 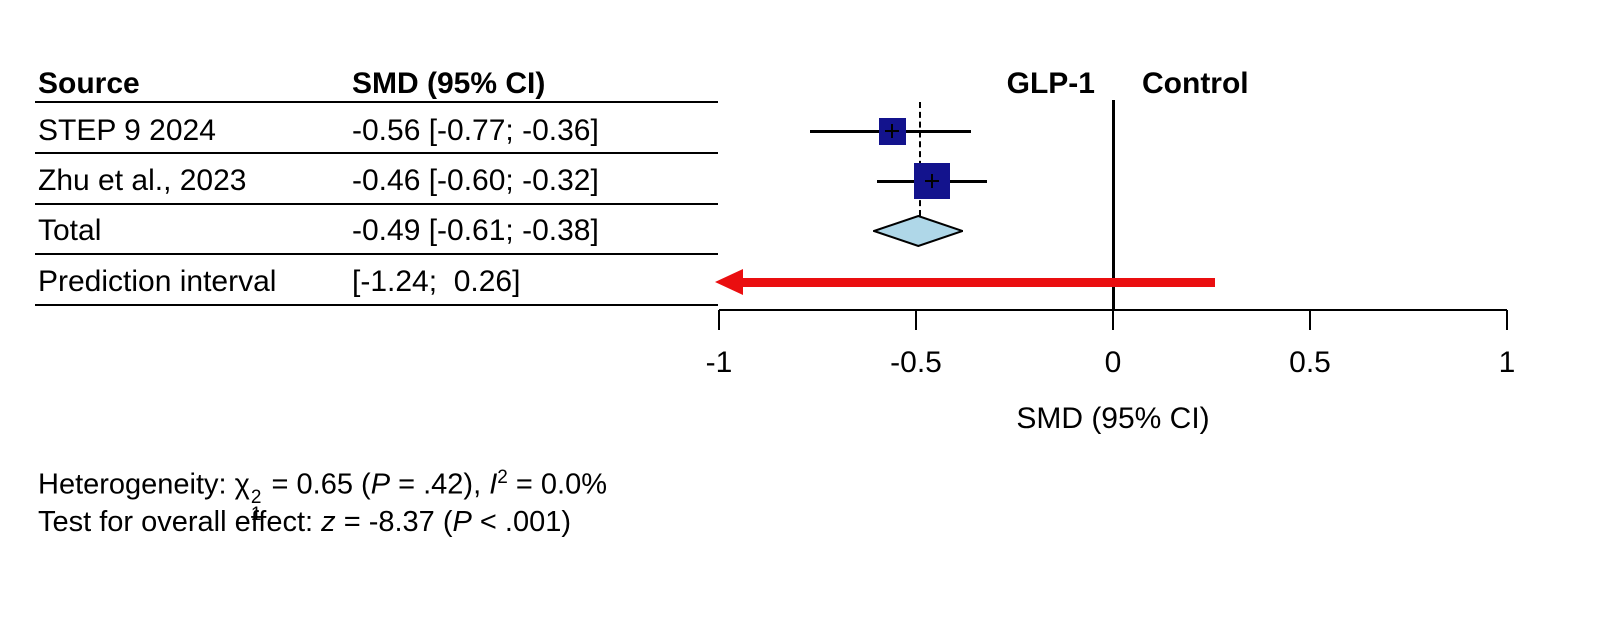 I want to click on group-label-control: Control, so click(x=1195, y=83).